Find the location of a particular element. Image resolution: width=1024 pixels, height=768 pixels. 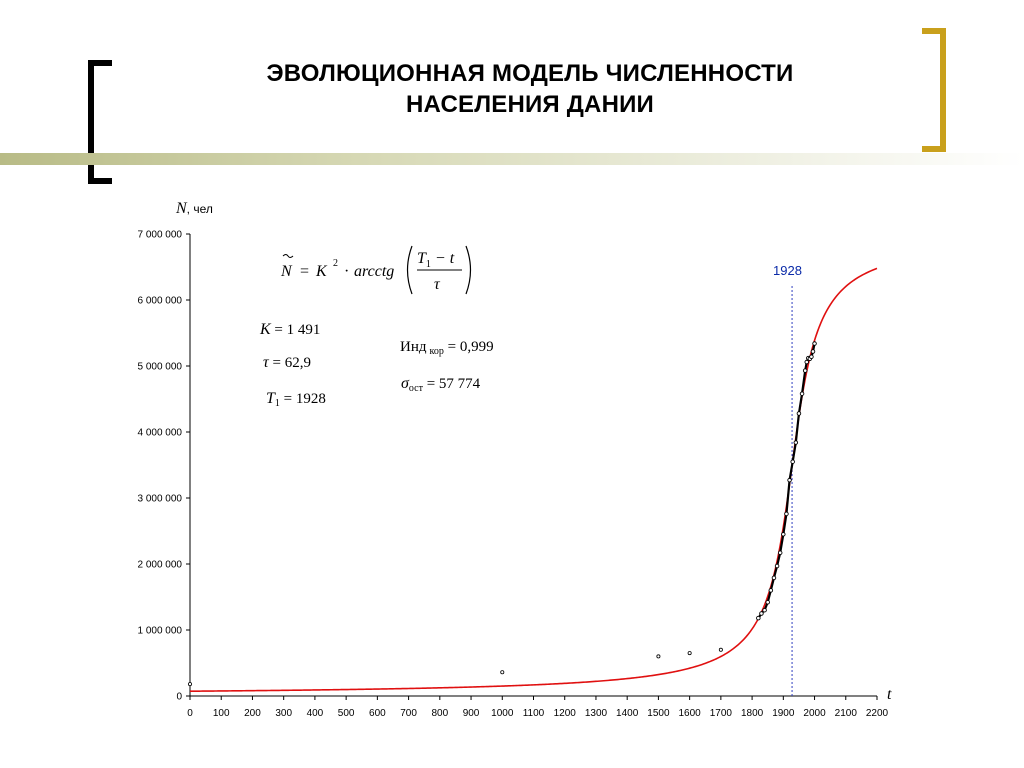

x-tick-label: 0 is located at coordinates (190, 713).